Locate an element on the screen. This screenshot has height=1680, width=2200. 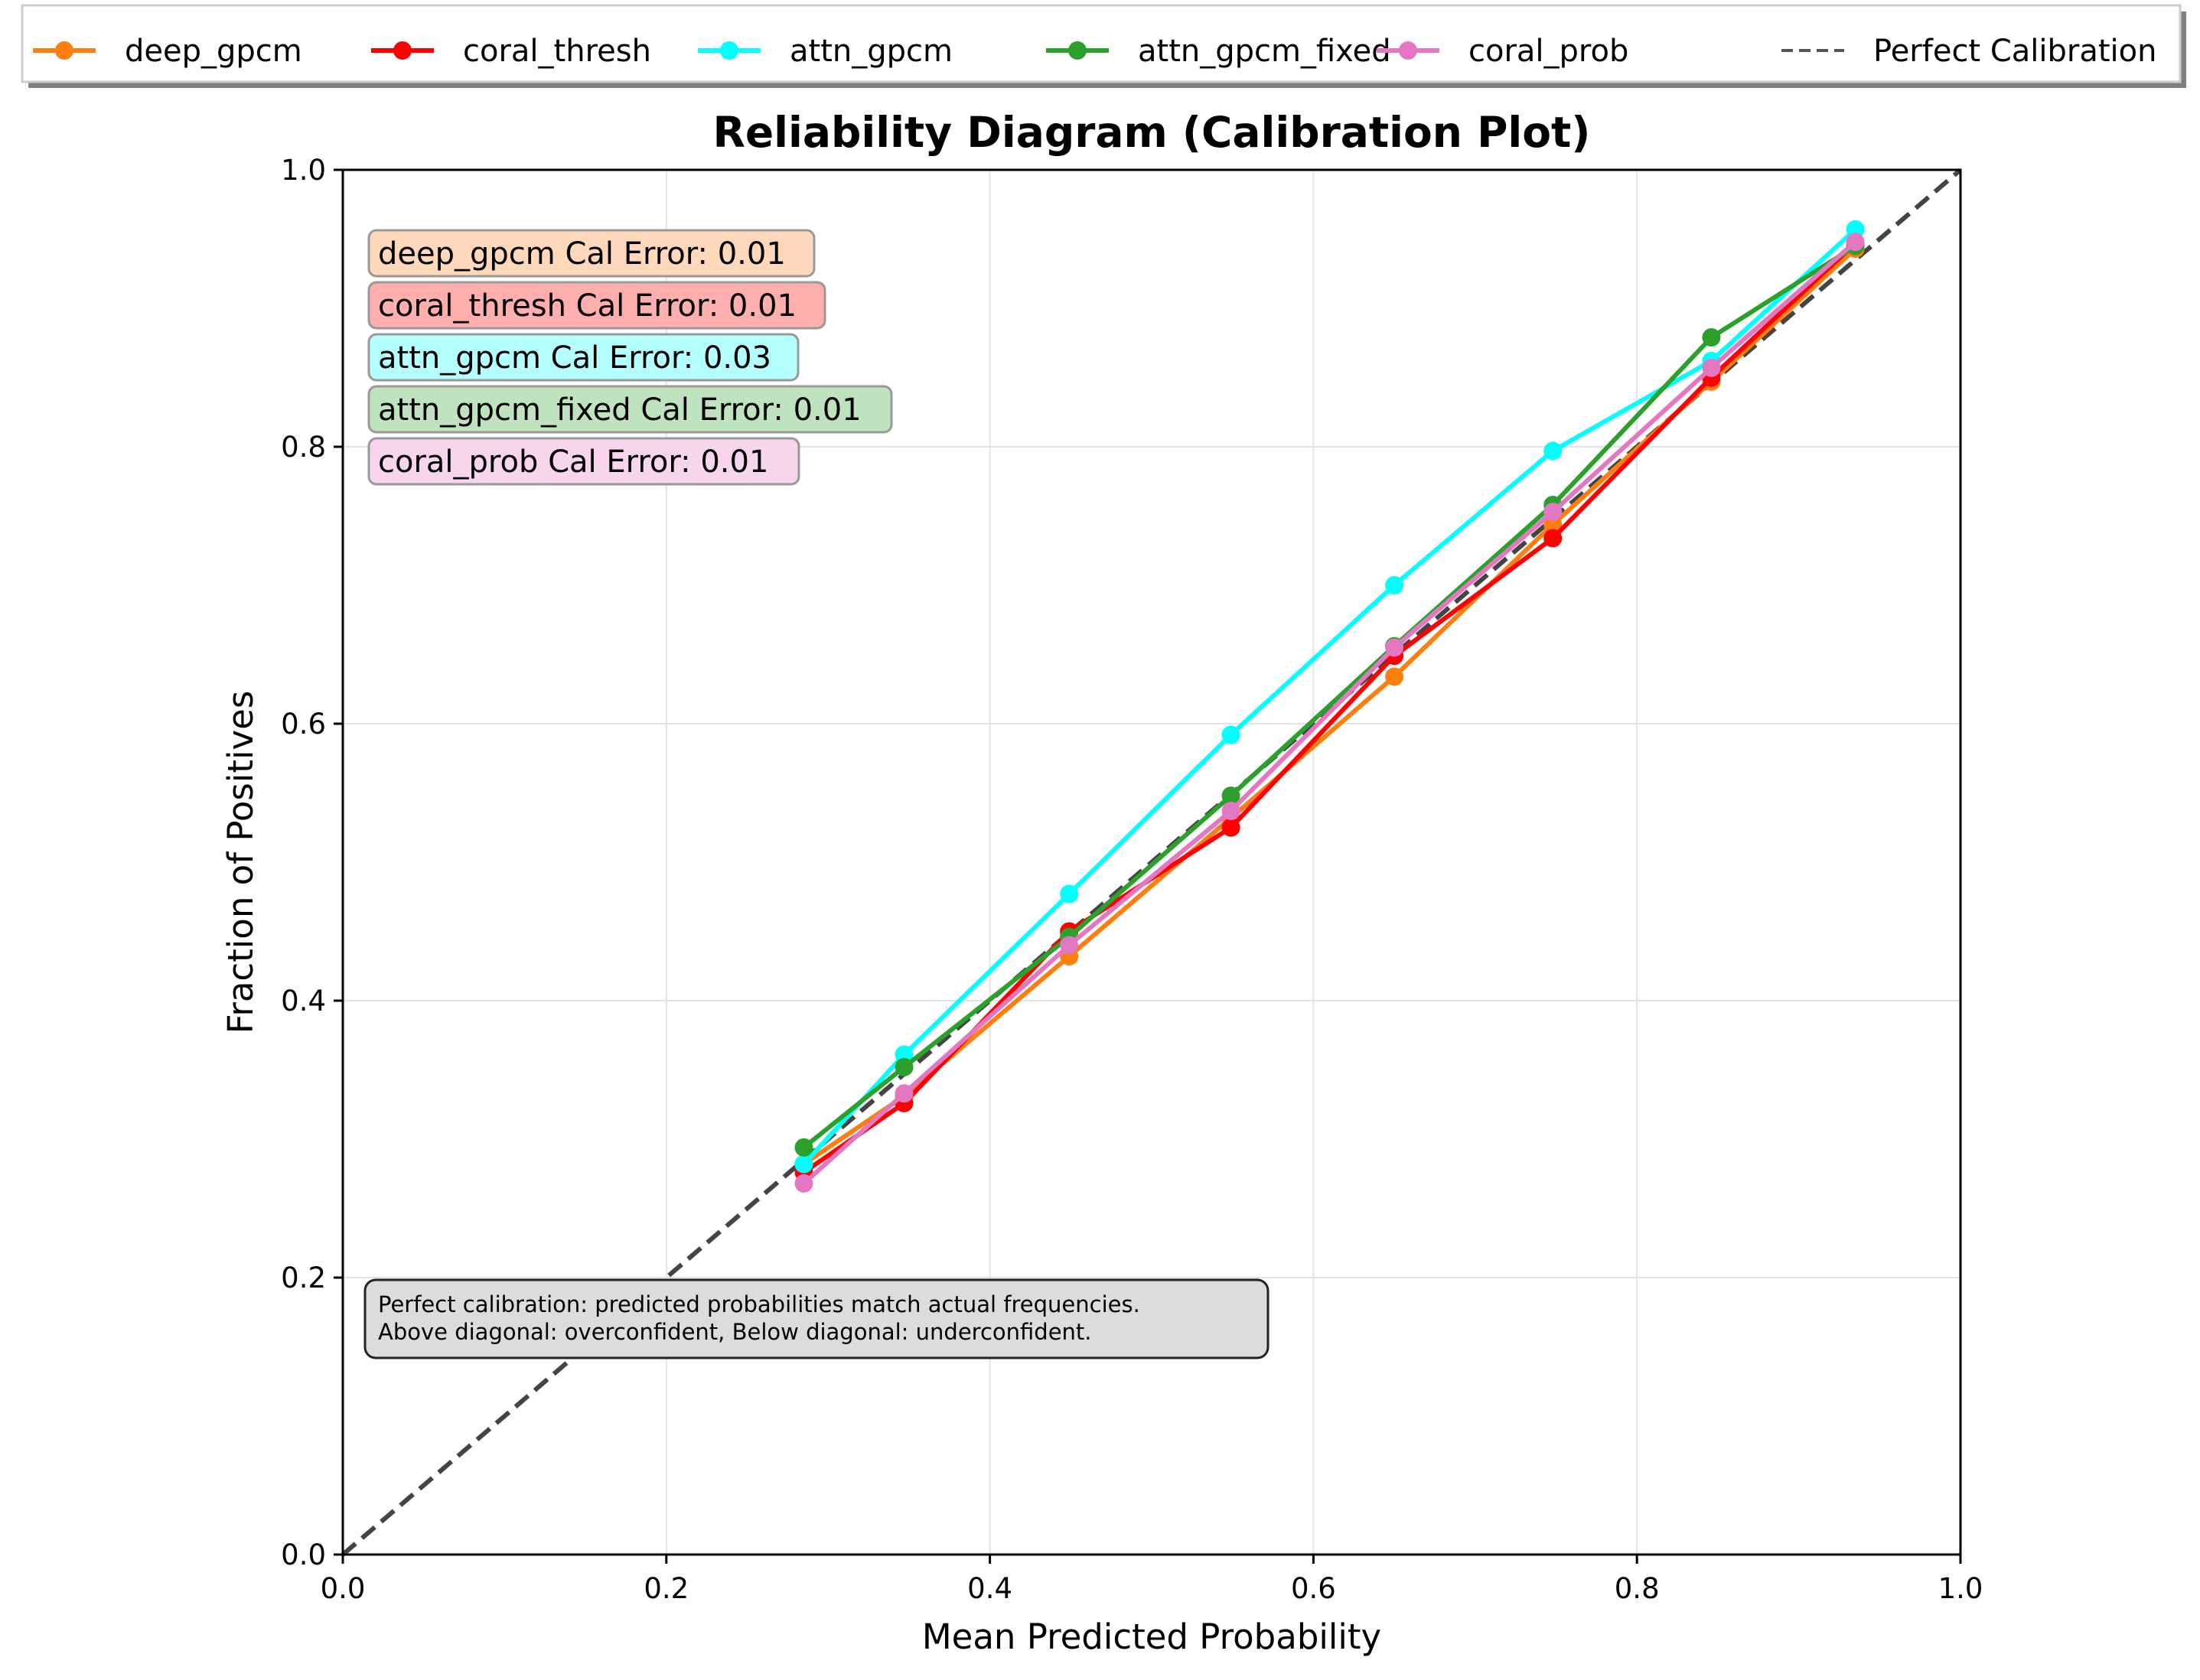
legend-label: coral_prob is located at coordinates (1548, 51).